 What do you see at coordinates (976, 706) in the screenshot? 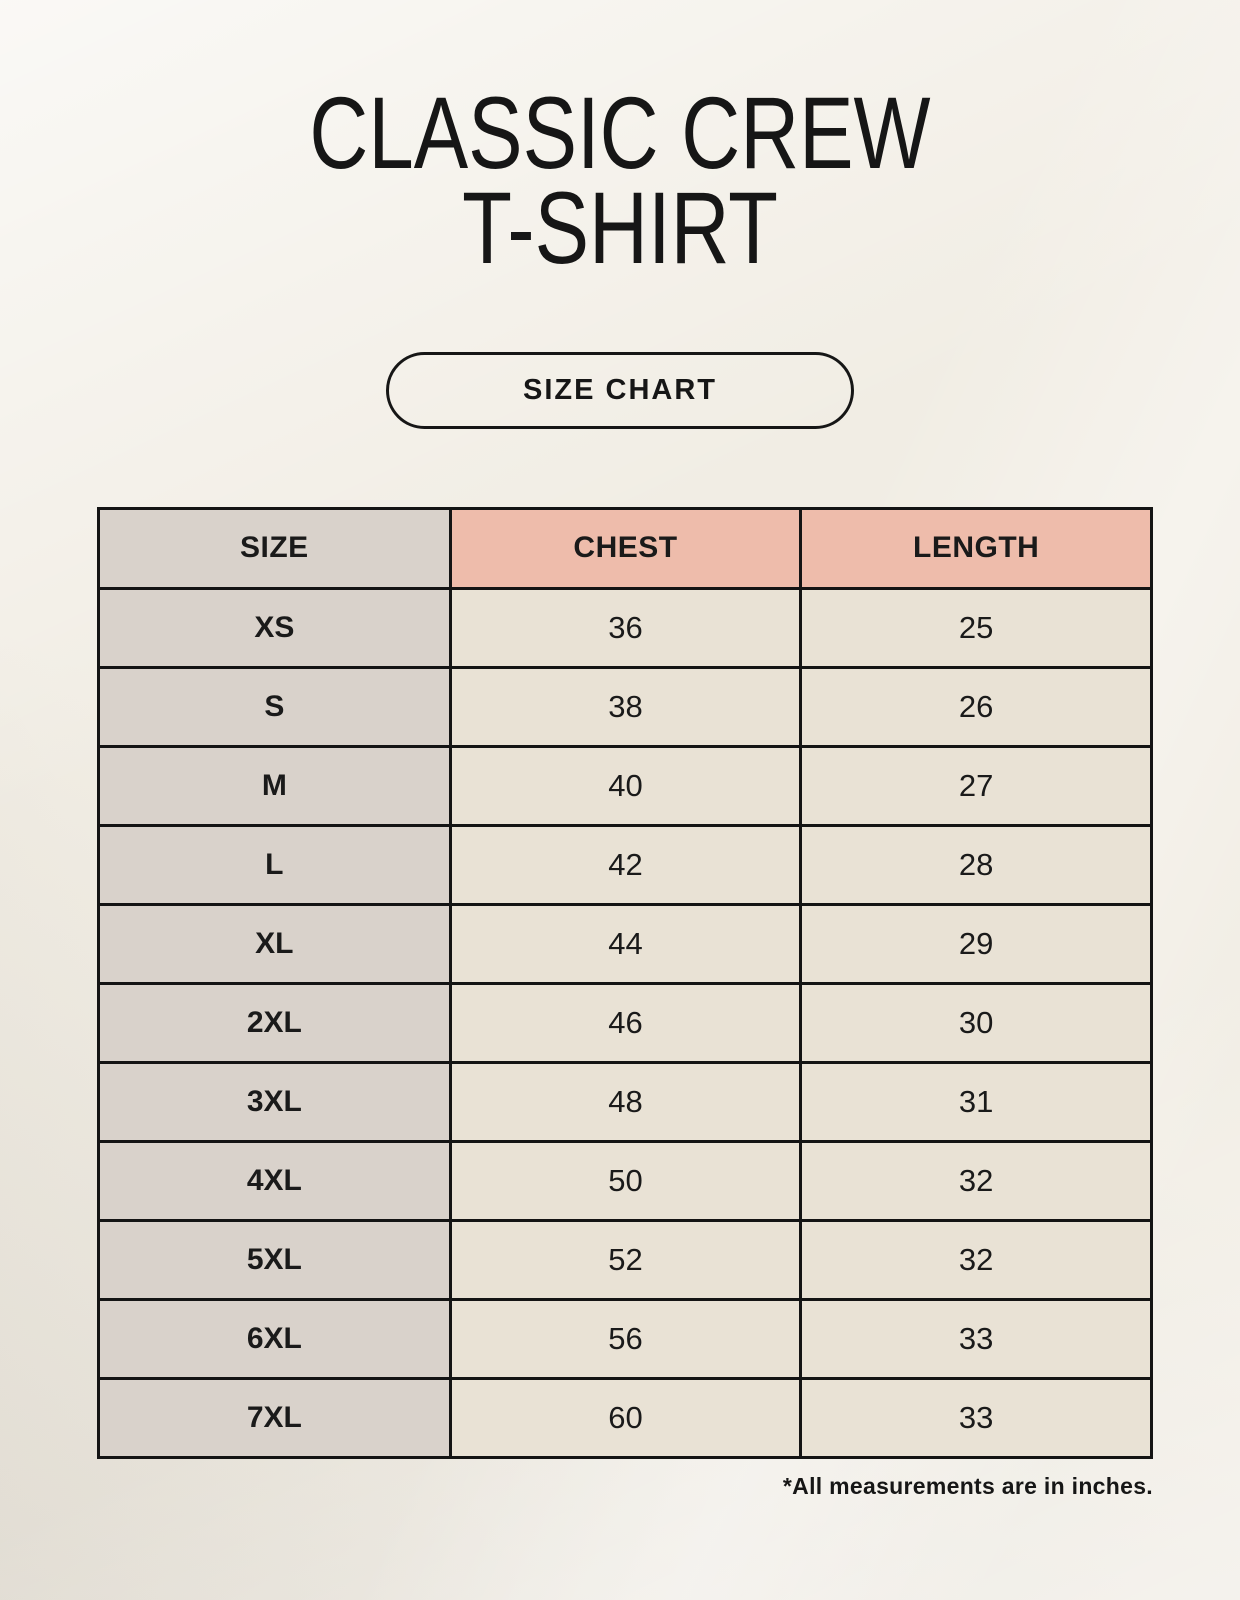
I see `length-cell: 26` at bounding box center [976, 706].